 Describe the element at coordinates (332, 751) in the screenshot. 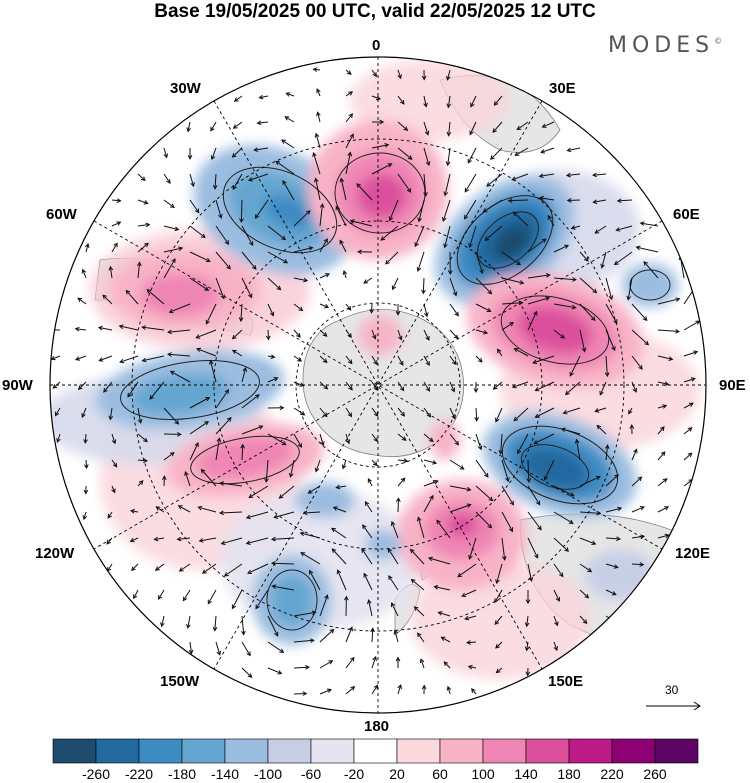

I see `colorbar-swatch` at that location.